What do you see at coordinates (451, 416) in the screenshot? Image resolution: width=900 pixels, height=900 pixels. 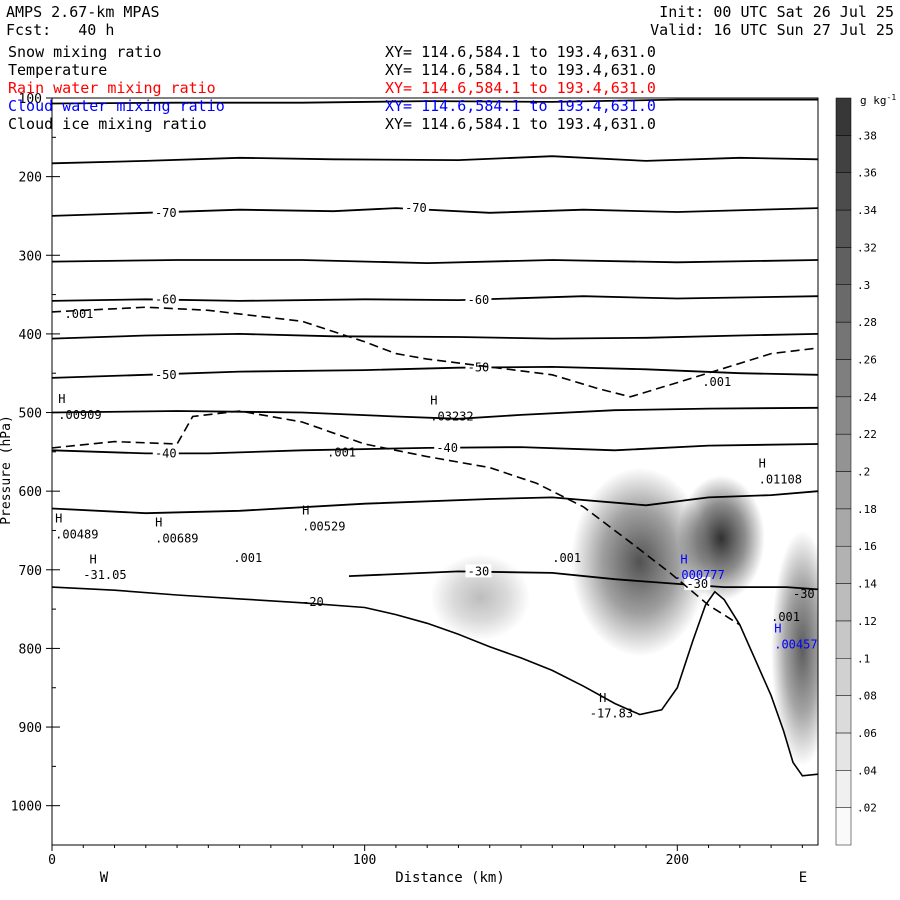 I see `annotation-label: .03232` at bounding box center [451, 416].